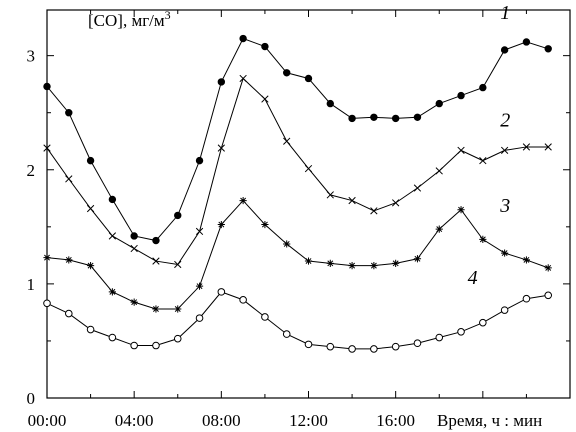  Describe the element at coordinates (31, 56) in the screenshot. I see `y-tick-label: 3` at that location.